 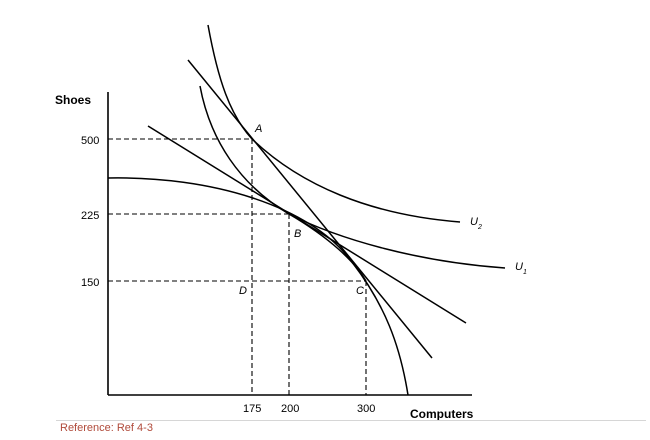 I want to click on point-label-a: A, so click(x=258, y=129).